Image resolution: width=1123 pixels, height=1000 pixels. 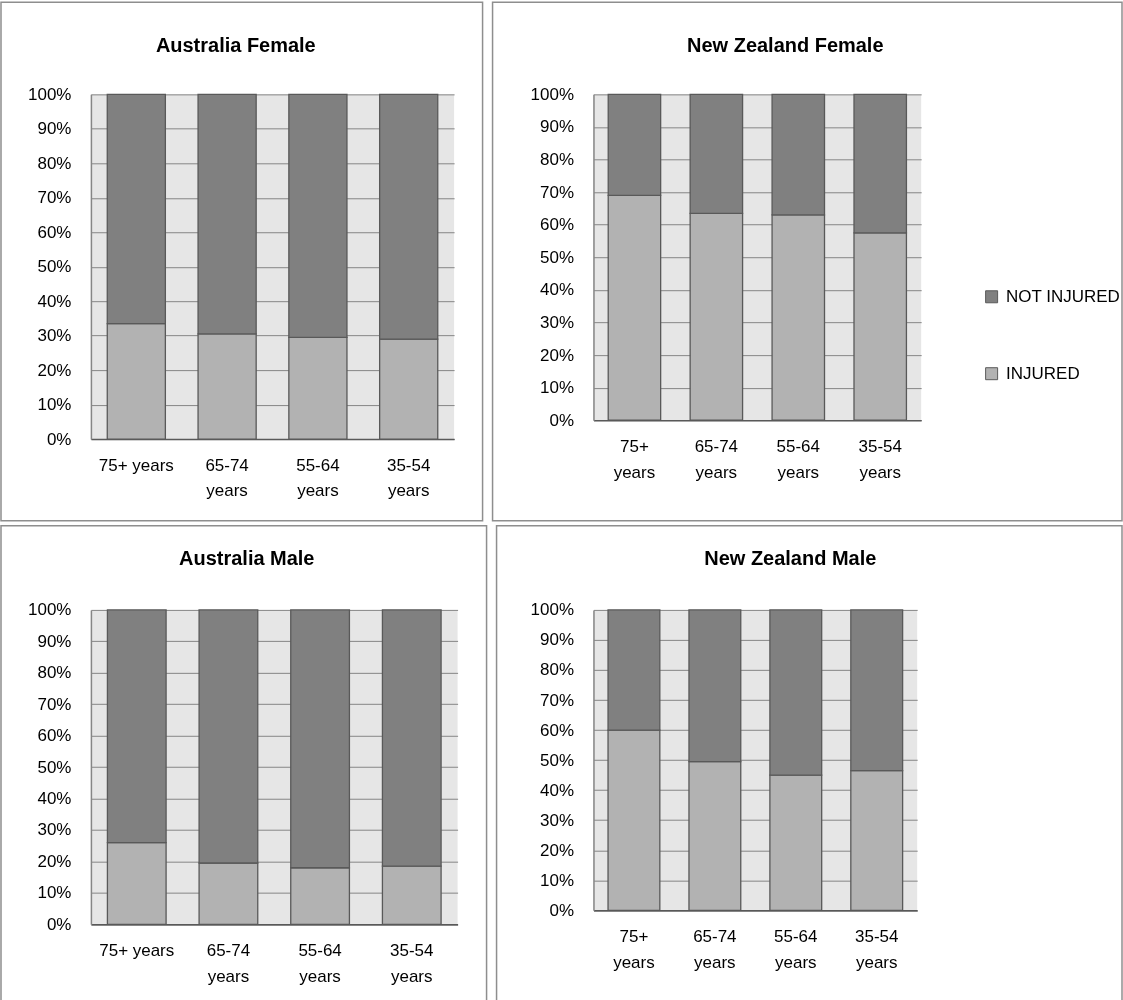 What do you see at coordinates (235, 45) in the screenshot?
I see `chart-title: Australia Female` at bounding box center [235, 45].